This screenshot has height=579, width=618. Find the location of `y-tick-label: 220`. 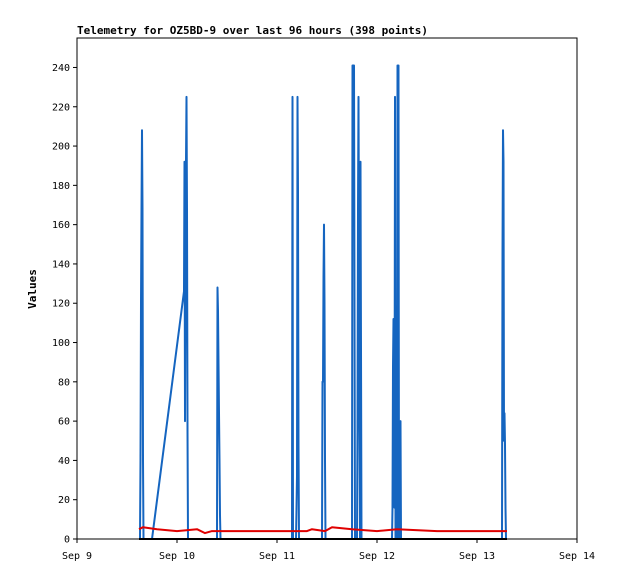

y-tick-label: 220 is located at coordinates (61, 107).